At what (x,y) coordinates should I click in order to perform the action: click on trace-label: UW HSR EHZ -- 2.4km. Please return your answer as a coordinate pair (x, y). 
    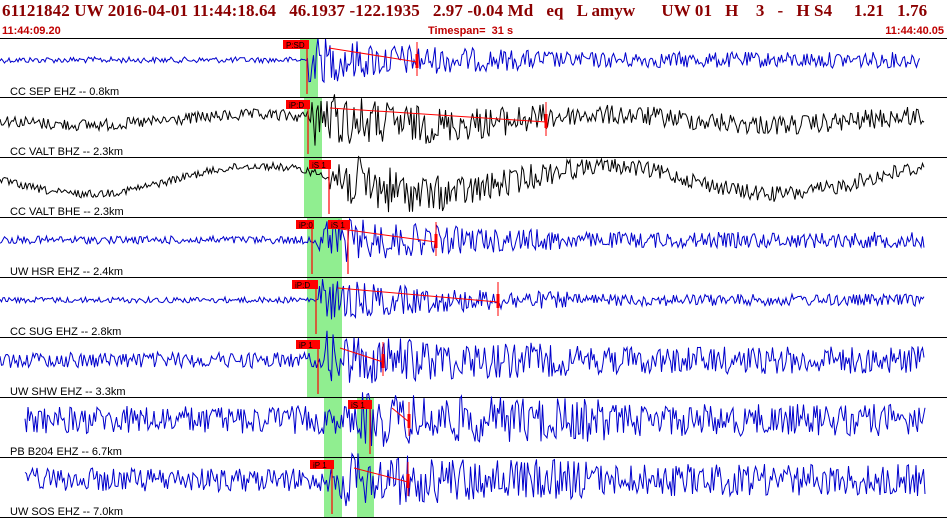
    Looking at the image, I should click on (66, 272).